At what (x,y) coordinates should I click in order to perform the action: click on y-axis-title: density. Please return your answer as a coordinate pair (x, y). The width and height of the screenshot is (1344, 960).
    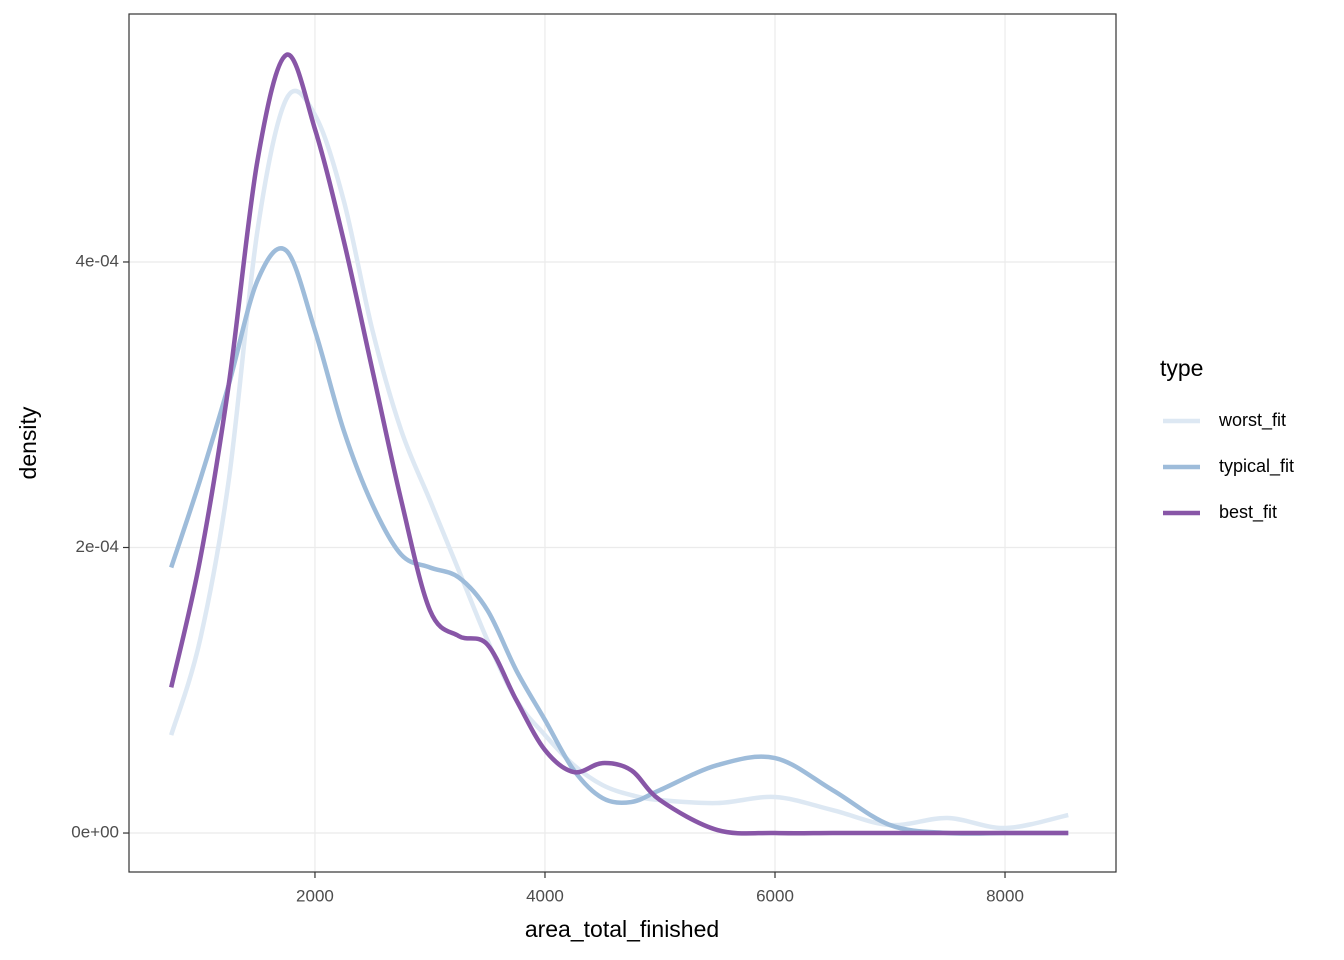
    Looking at the image, I should click on (28, 442).